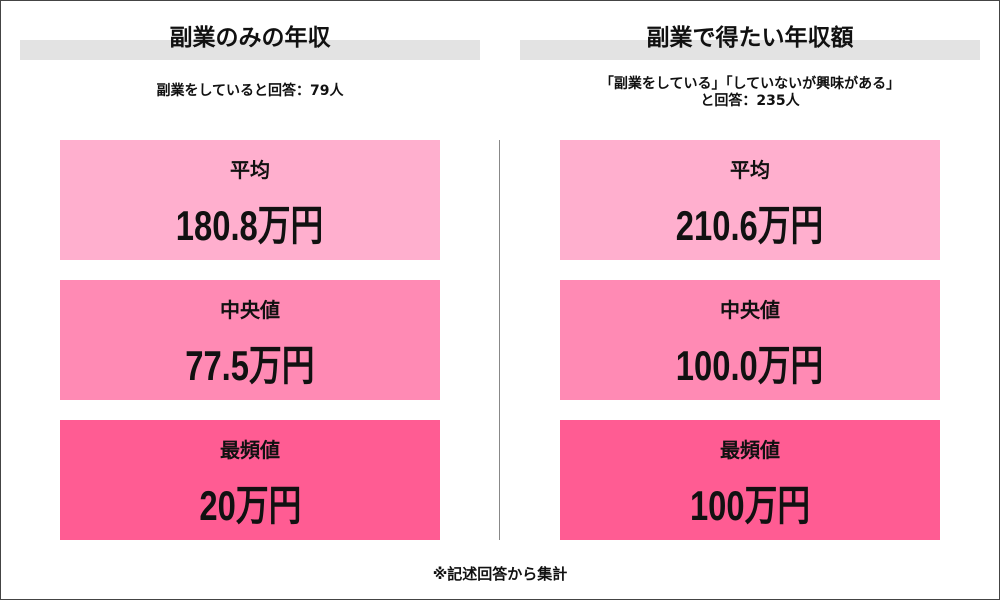 The image size is (1000, 600). What do you see at coordinates (499, 340) in the screenshot?
I see `column-divider` at bounding box center [499, 340].